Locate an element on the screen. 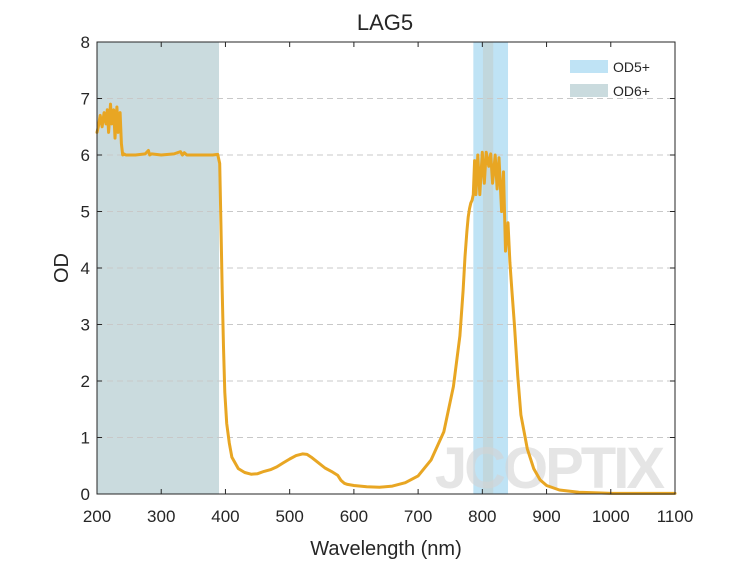 The height and width of the screenshot is (565, 747). y-tick-label: 6 is located at coordinates (85, 155).